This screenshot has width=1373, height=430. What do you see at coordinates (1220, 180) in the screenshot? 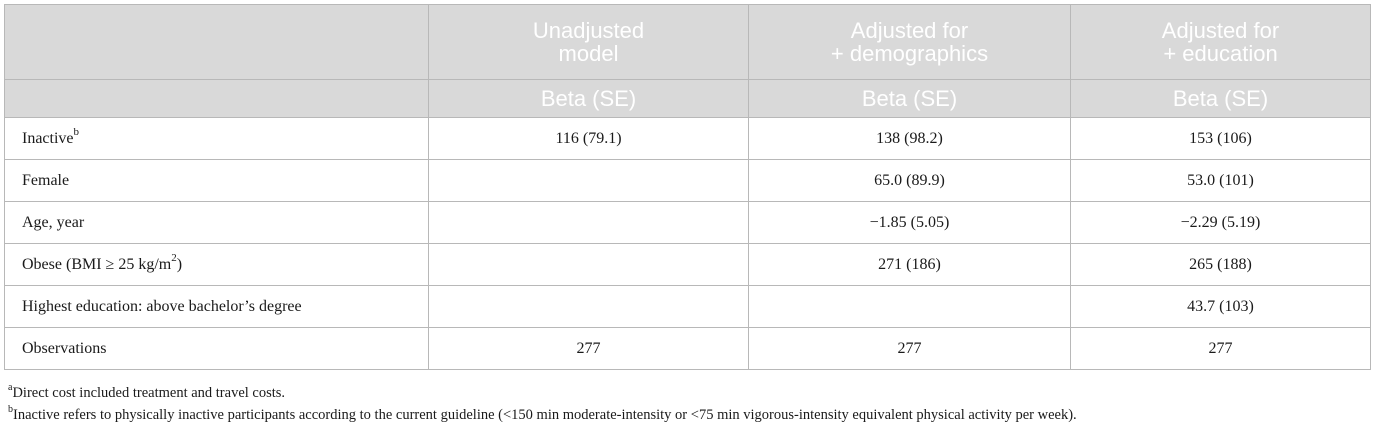
I see `cell-v3: 53.0 (101)` at bounding box center [1220, 180].